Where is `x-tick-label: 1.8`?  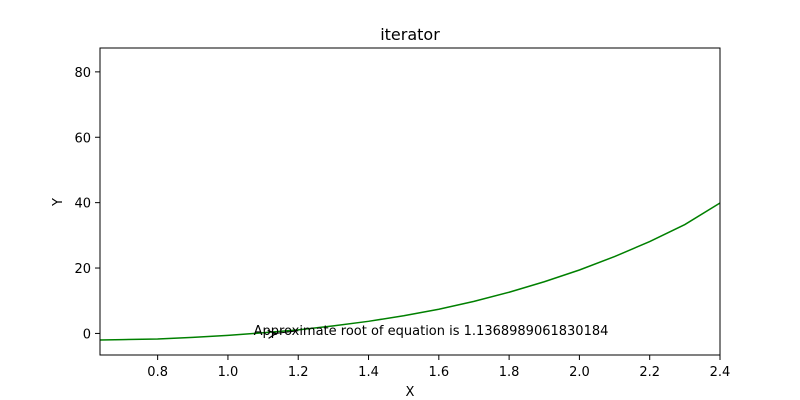
x-tick-label: 1.8 is located at coordinates (509, 372).